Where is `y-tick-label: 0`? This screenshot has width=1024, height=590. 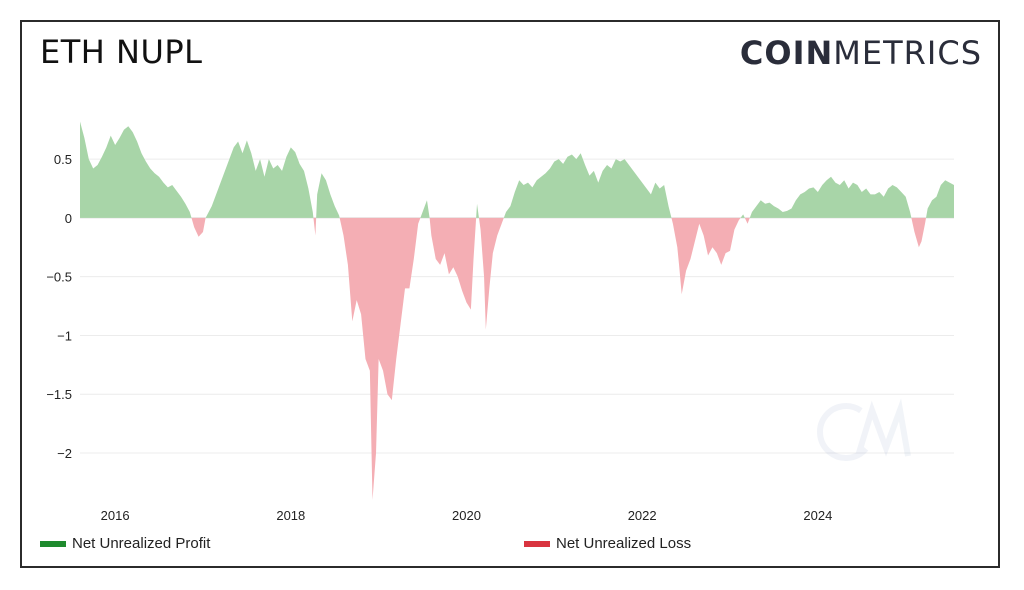 y-tick-label: 0 is located at coordinates (68, 218).